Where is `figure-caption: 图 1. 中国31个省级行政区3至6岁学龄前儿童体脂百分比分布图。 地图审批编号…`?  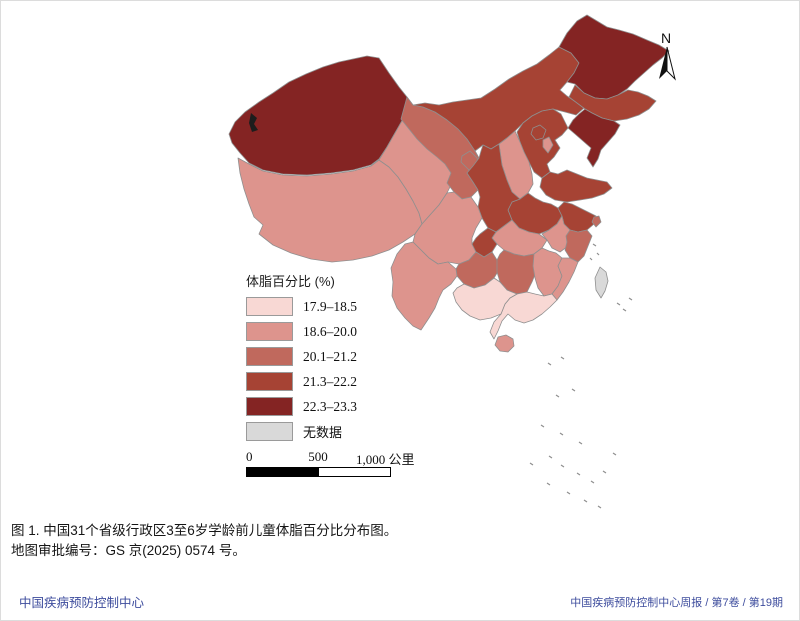
figure-caption: 图 1. 中国31个省级行政区3至6岁学龄前儿童体脂百分比分布图。 地图审批编号… is located at coordinates (204, 541).